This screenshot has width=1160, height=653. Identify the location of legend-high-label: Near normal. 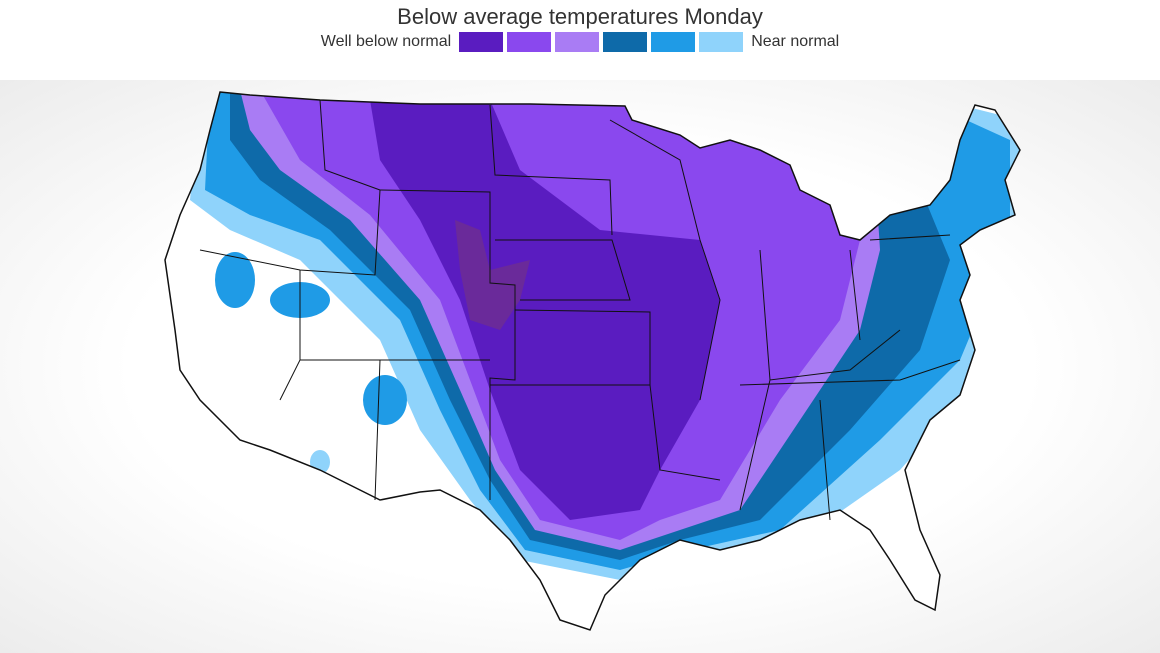
(795, 41).